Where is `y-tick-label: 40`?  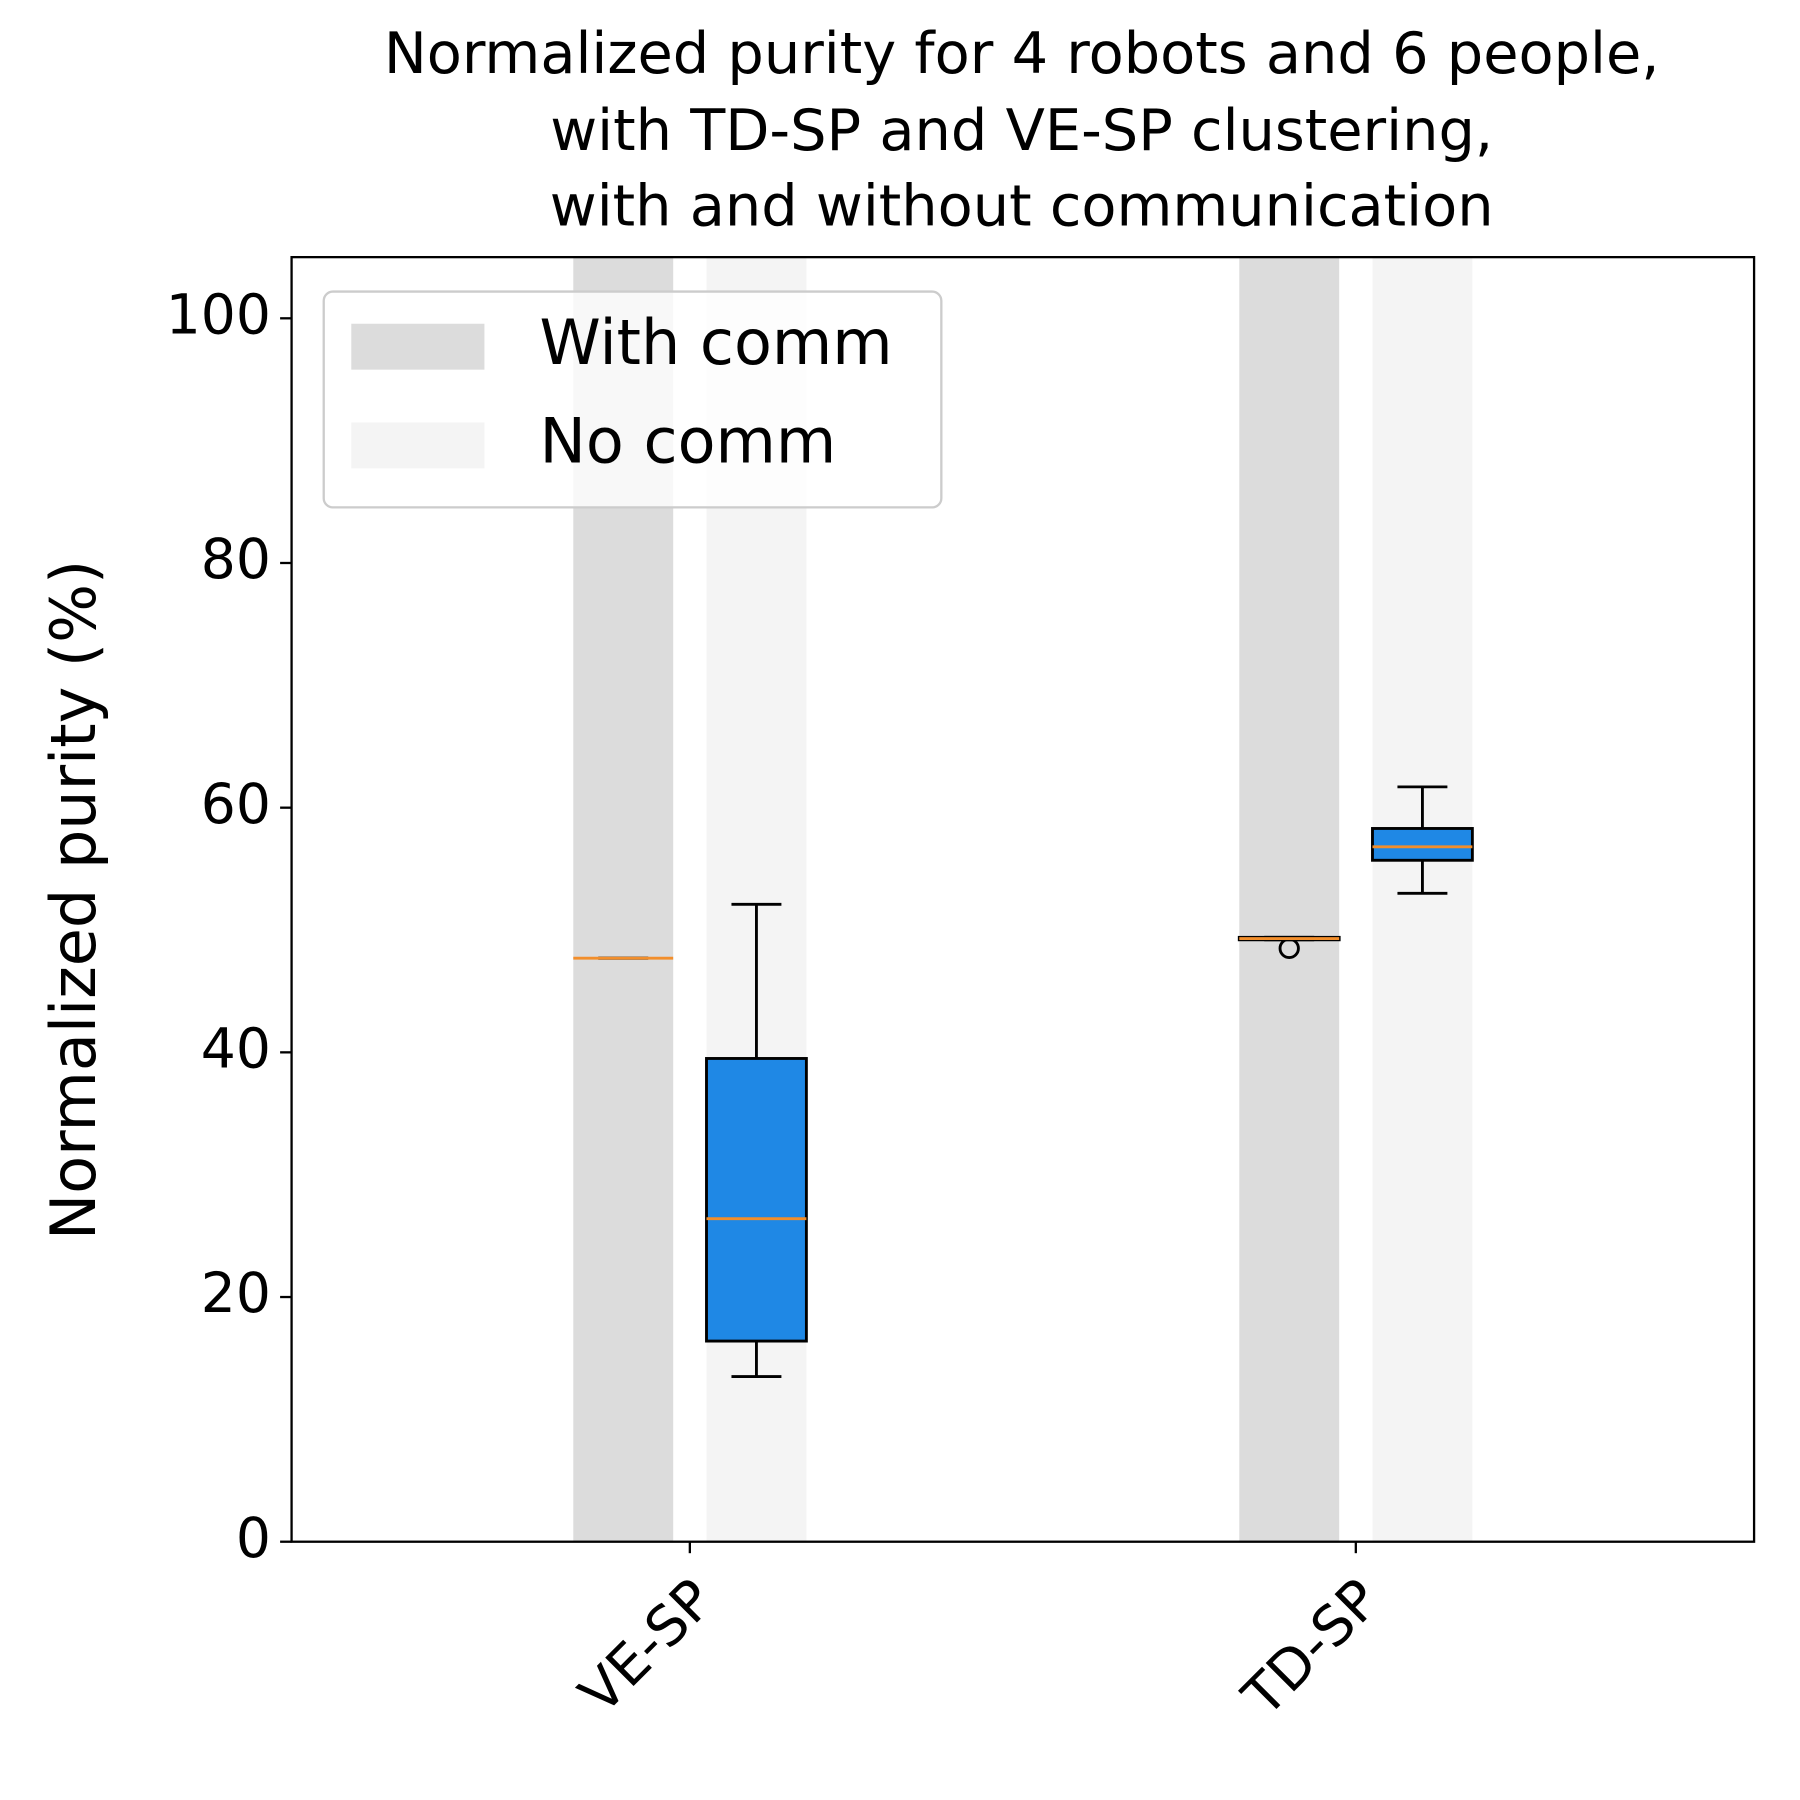
y-tick-label: 40 is located at coordinates (236, 1048).